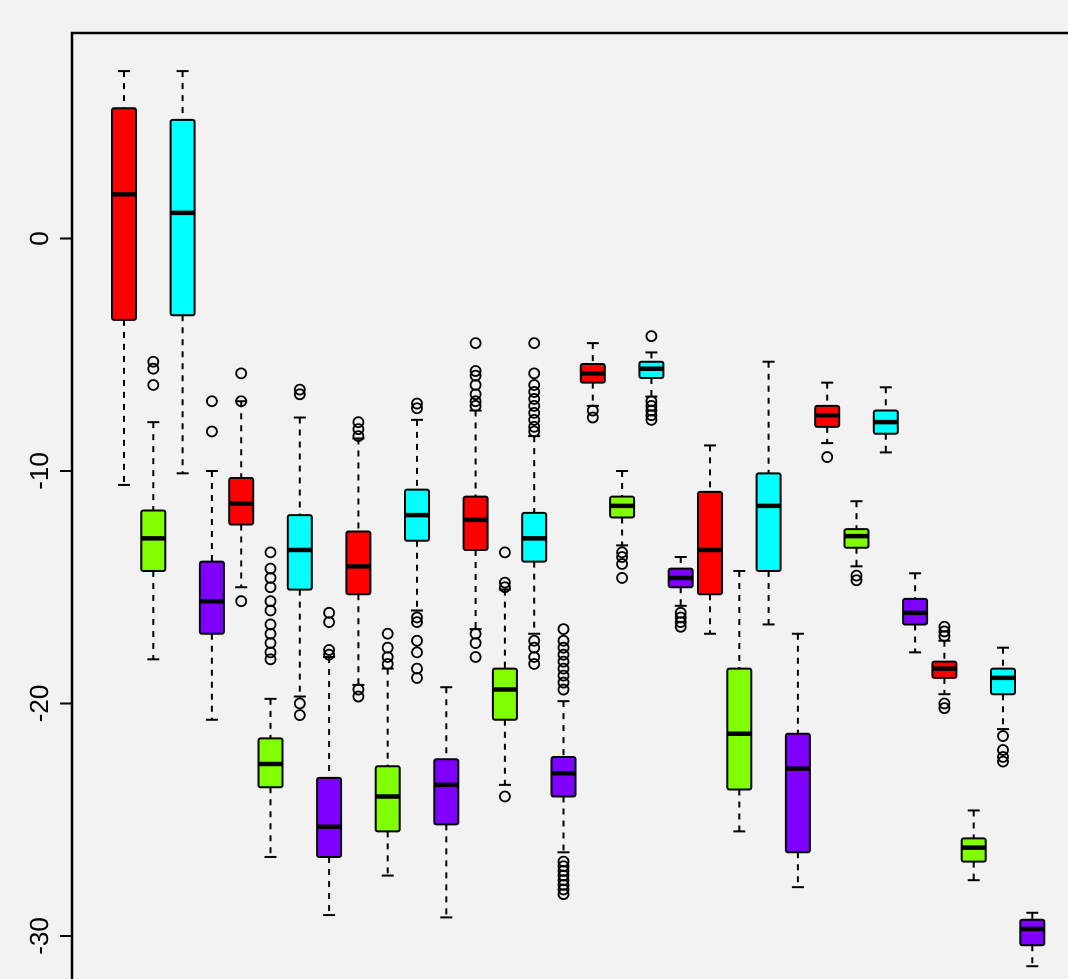 The image size is (1068, 979). I want to click on y-axis: 0 -10 -20 -30, so click(48, 593).